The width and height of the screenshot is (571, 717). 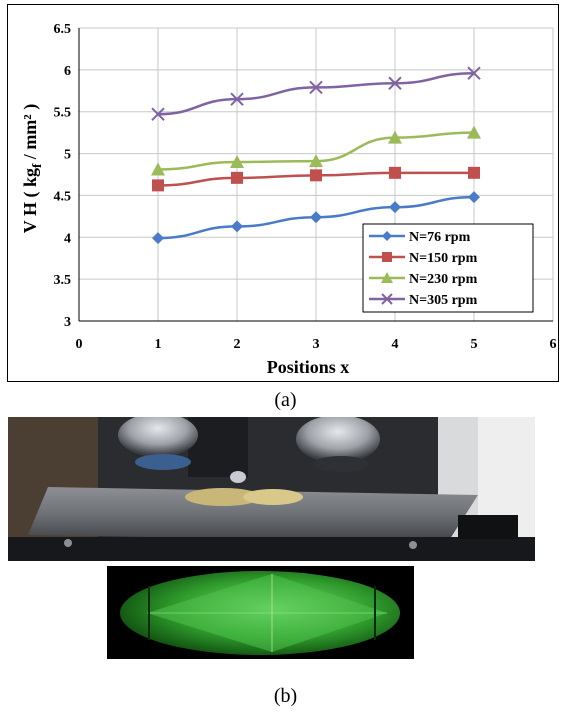 I want to click on y-tick-label: 5.5, so click(x=63, y=113).